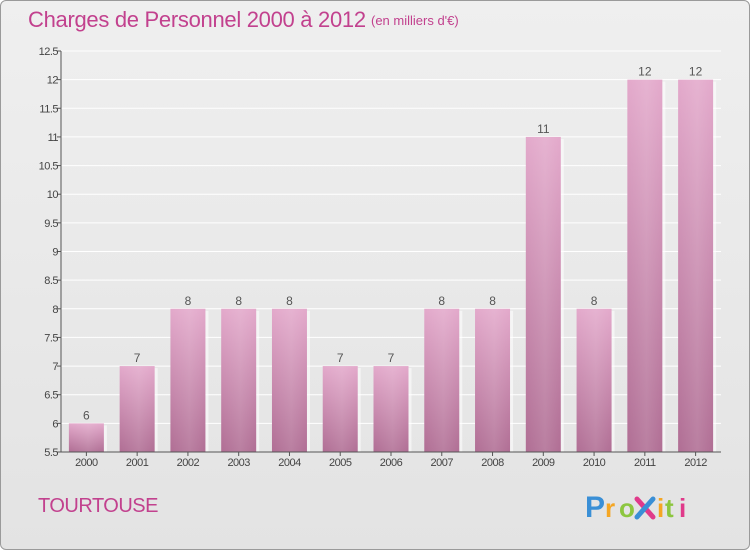 The height and width of the screenshot is (550, 750). I want to click on x-tick-label: 2002, so click(188, 463).